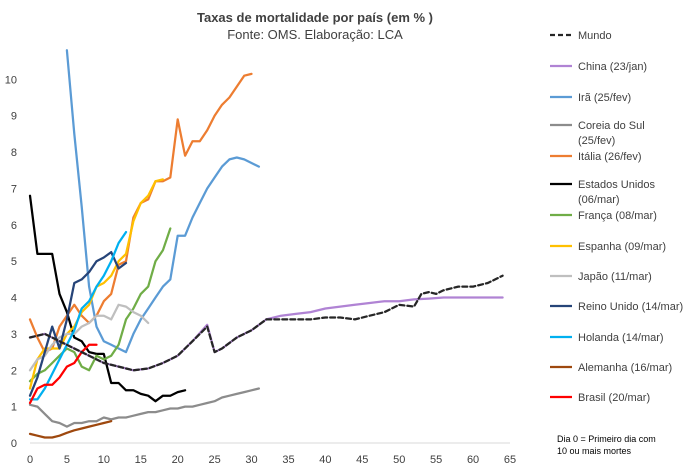  What do you see at coordinates (399, 460) in the screenshot?
I see `x-tick-label: 50` at bounding box center [399, 460].